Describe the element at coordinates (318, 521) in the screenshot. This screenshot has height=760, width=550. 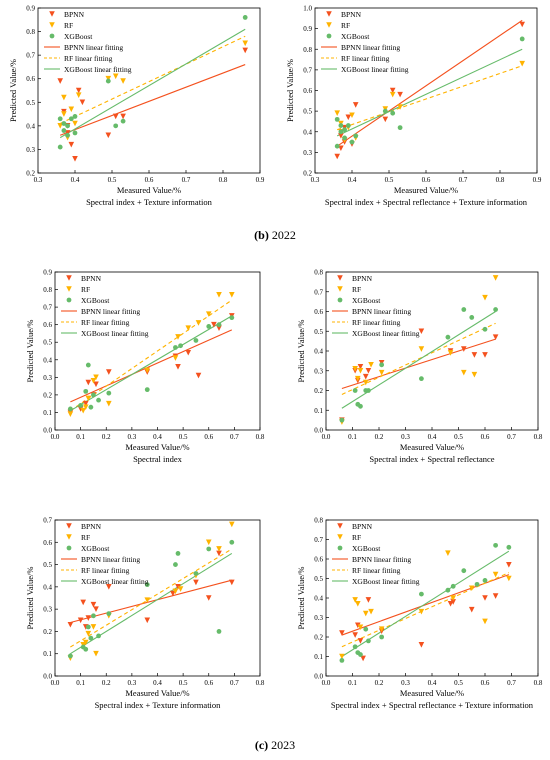
I see `y-tick-label: 0.8` at that location.